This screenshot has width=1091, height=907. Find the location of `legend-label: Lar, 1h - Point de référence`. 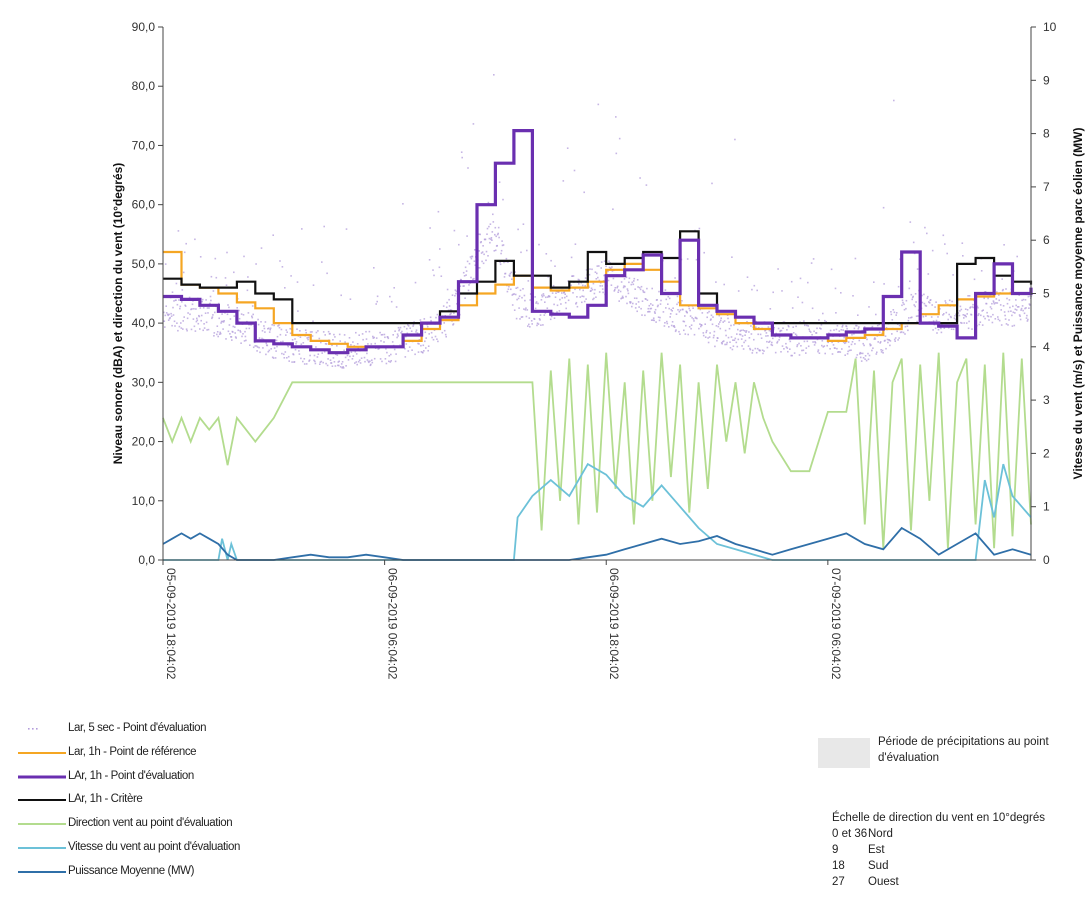

legend-label: Lar, 1h - Point de référence is located at coordinates (132, 751).